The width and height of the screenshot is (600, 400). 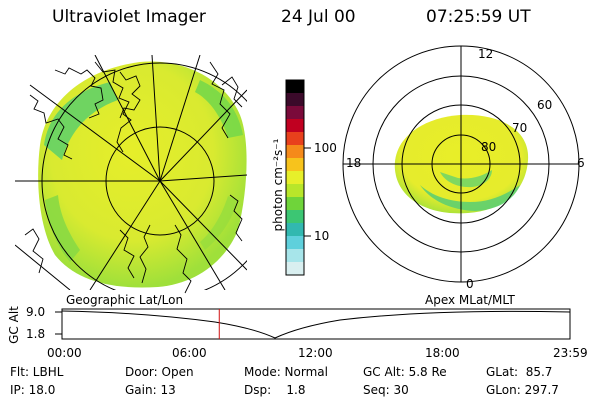 I want to click on colorbar-frame, so click(x=295, y=177).